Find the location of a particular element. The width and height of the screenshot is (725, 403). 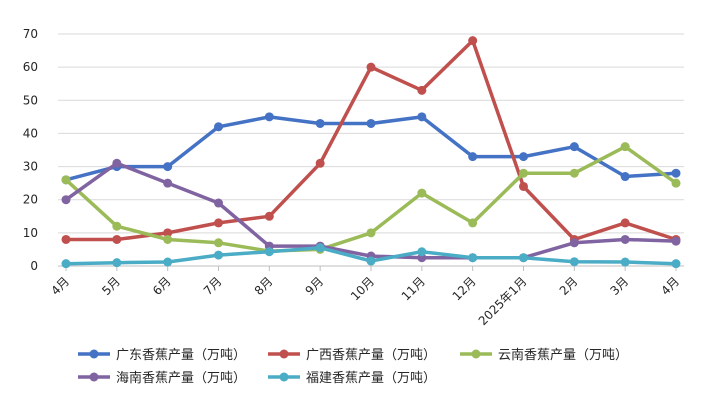

legend-label: 广东香蕉产量（万吨） is located at coordinates (181, 355).